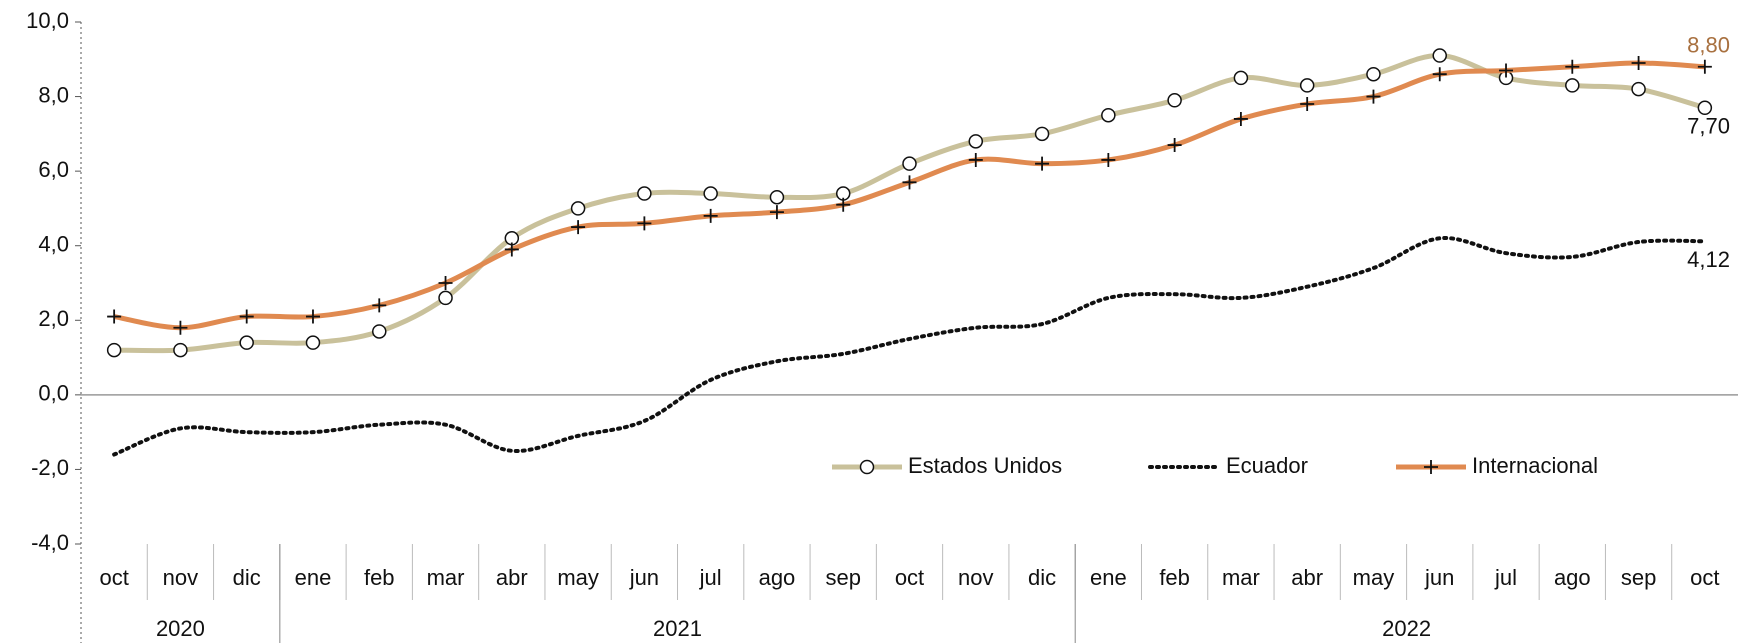  Describe the element at coordinates (1708, 259) in the screenshot. I see `end-label: 4,12` at that location.